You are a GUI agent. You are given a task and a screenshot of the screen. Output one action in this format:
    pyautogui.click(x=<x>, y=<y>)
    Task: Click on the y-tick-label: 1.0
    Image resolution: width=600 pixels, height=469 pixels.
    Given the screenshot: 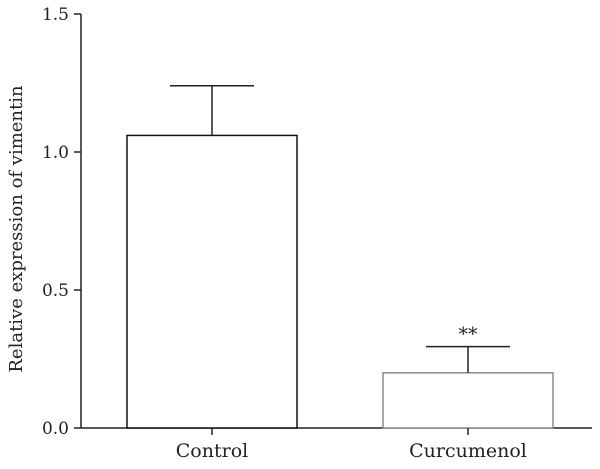 What is the action you would take?
    pyautogui.click(x=55, y=153)
    